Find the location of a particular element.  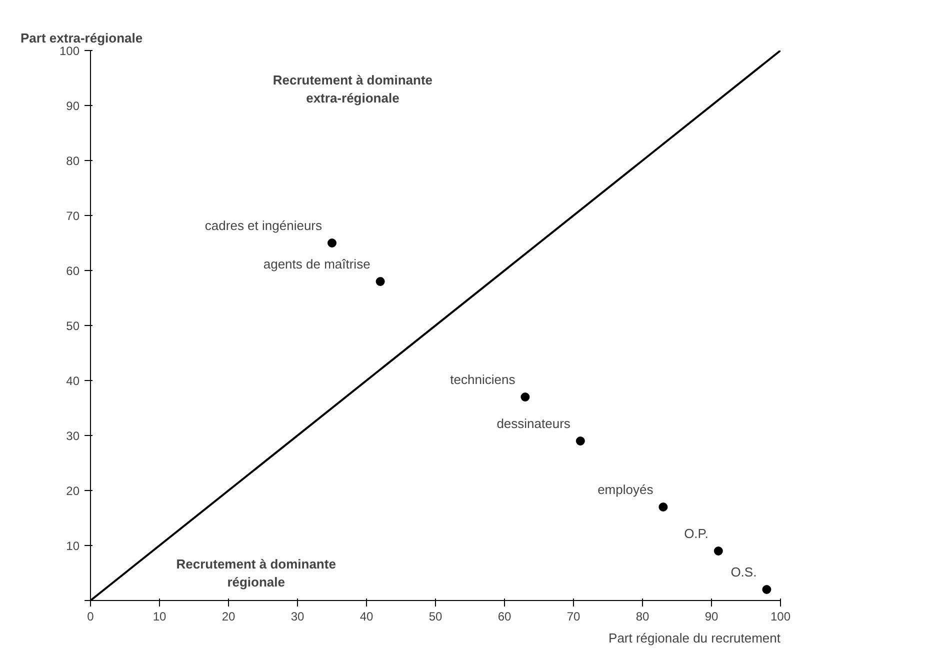

annotation: cadres et ingénieurs is located at coordinates (263, 225).